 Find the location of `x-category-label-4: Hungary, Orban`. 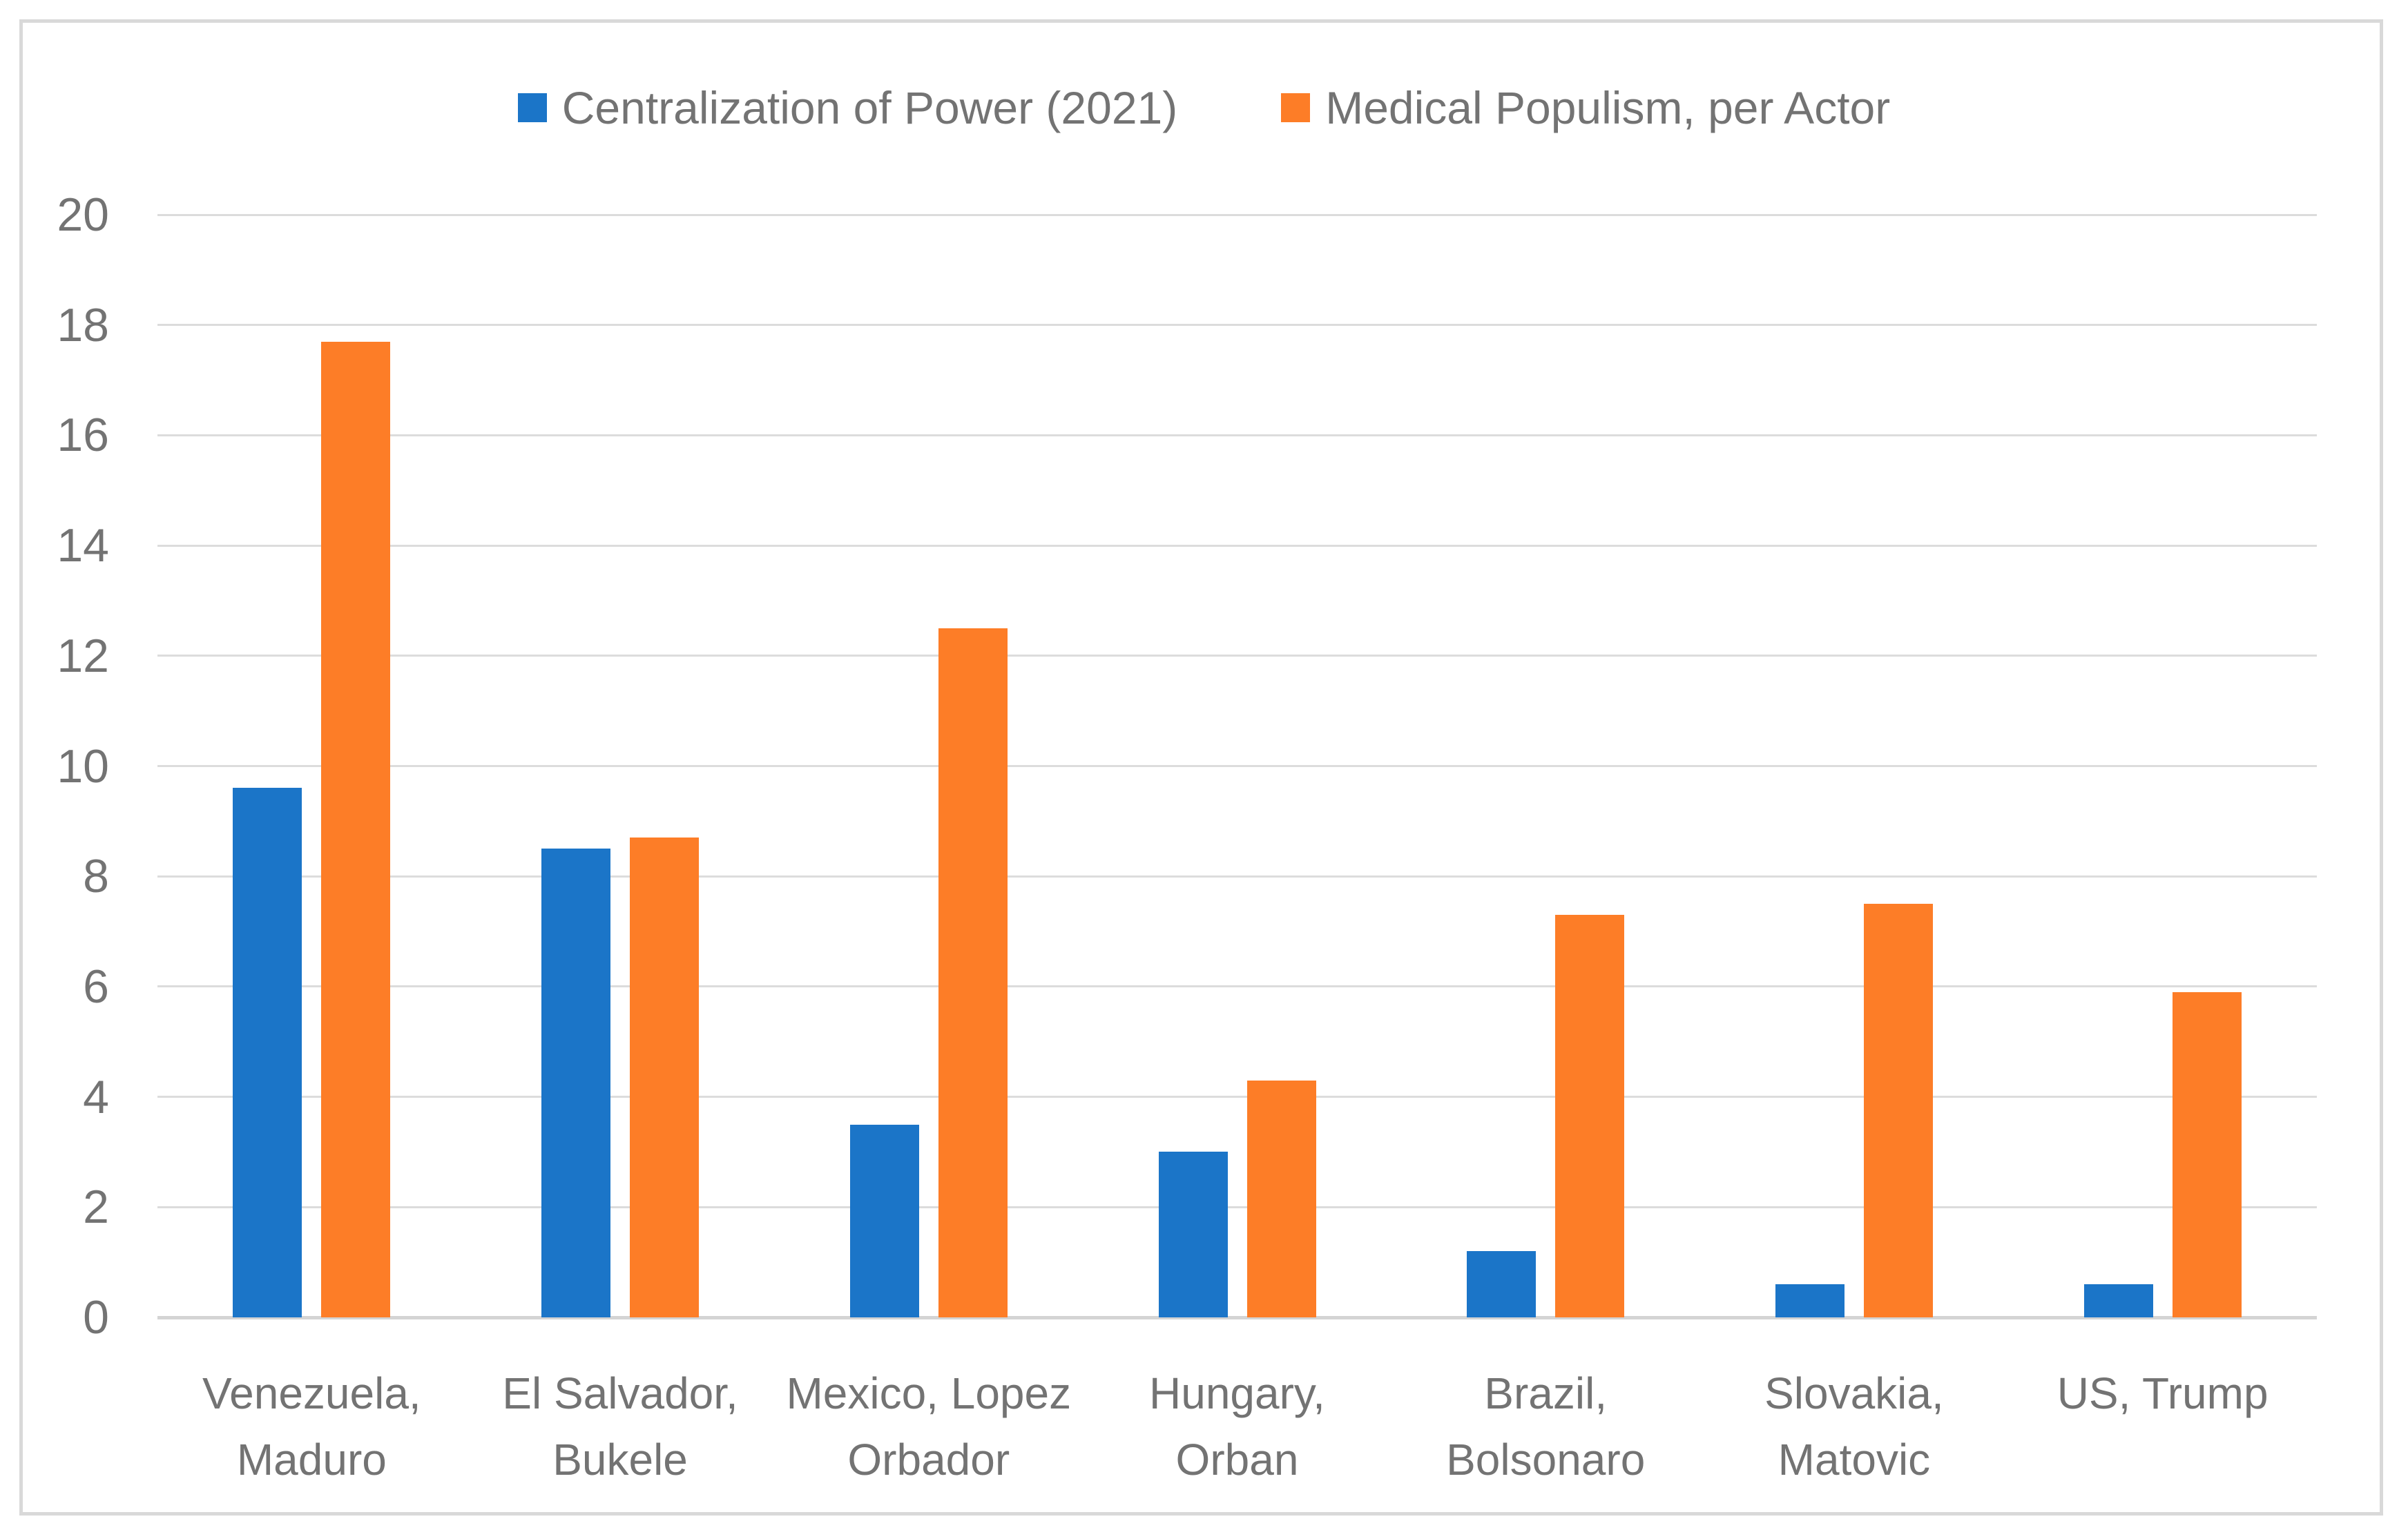

x-category-label-4: Hungary, Orban is located at coordinates (1237, 1426).